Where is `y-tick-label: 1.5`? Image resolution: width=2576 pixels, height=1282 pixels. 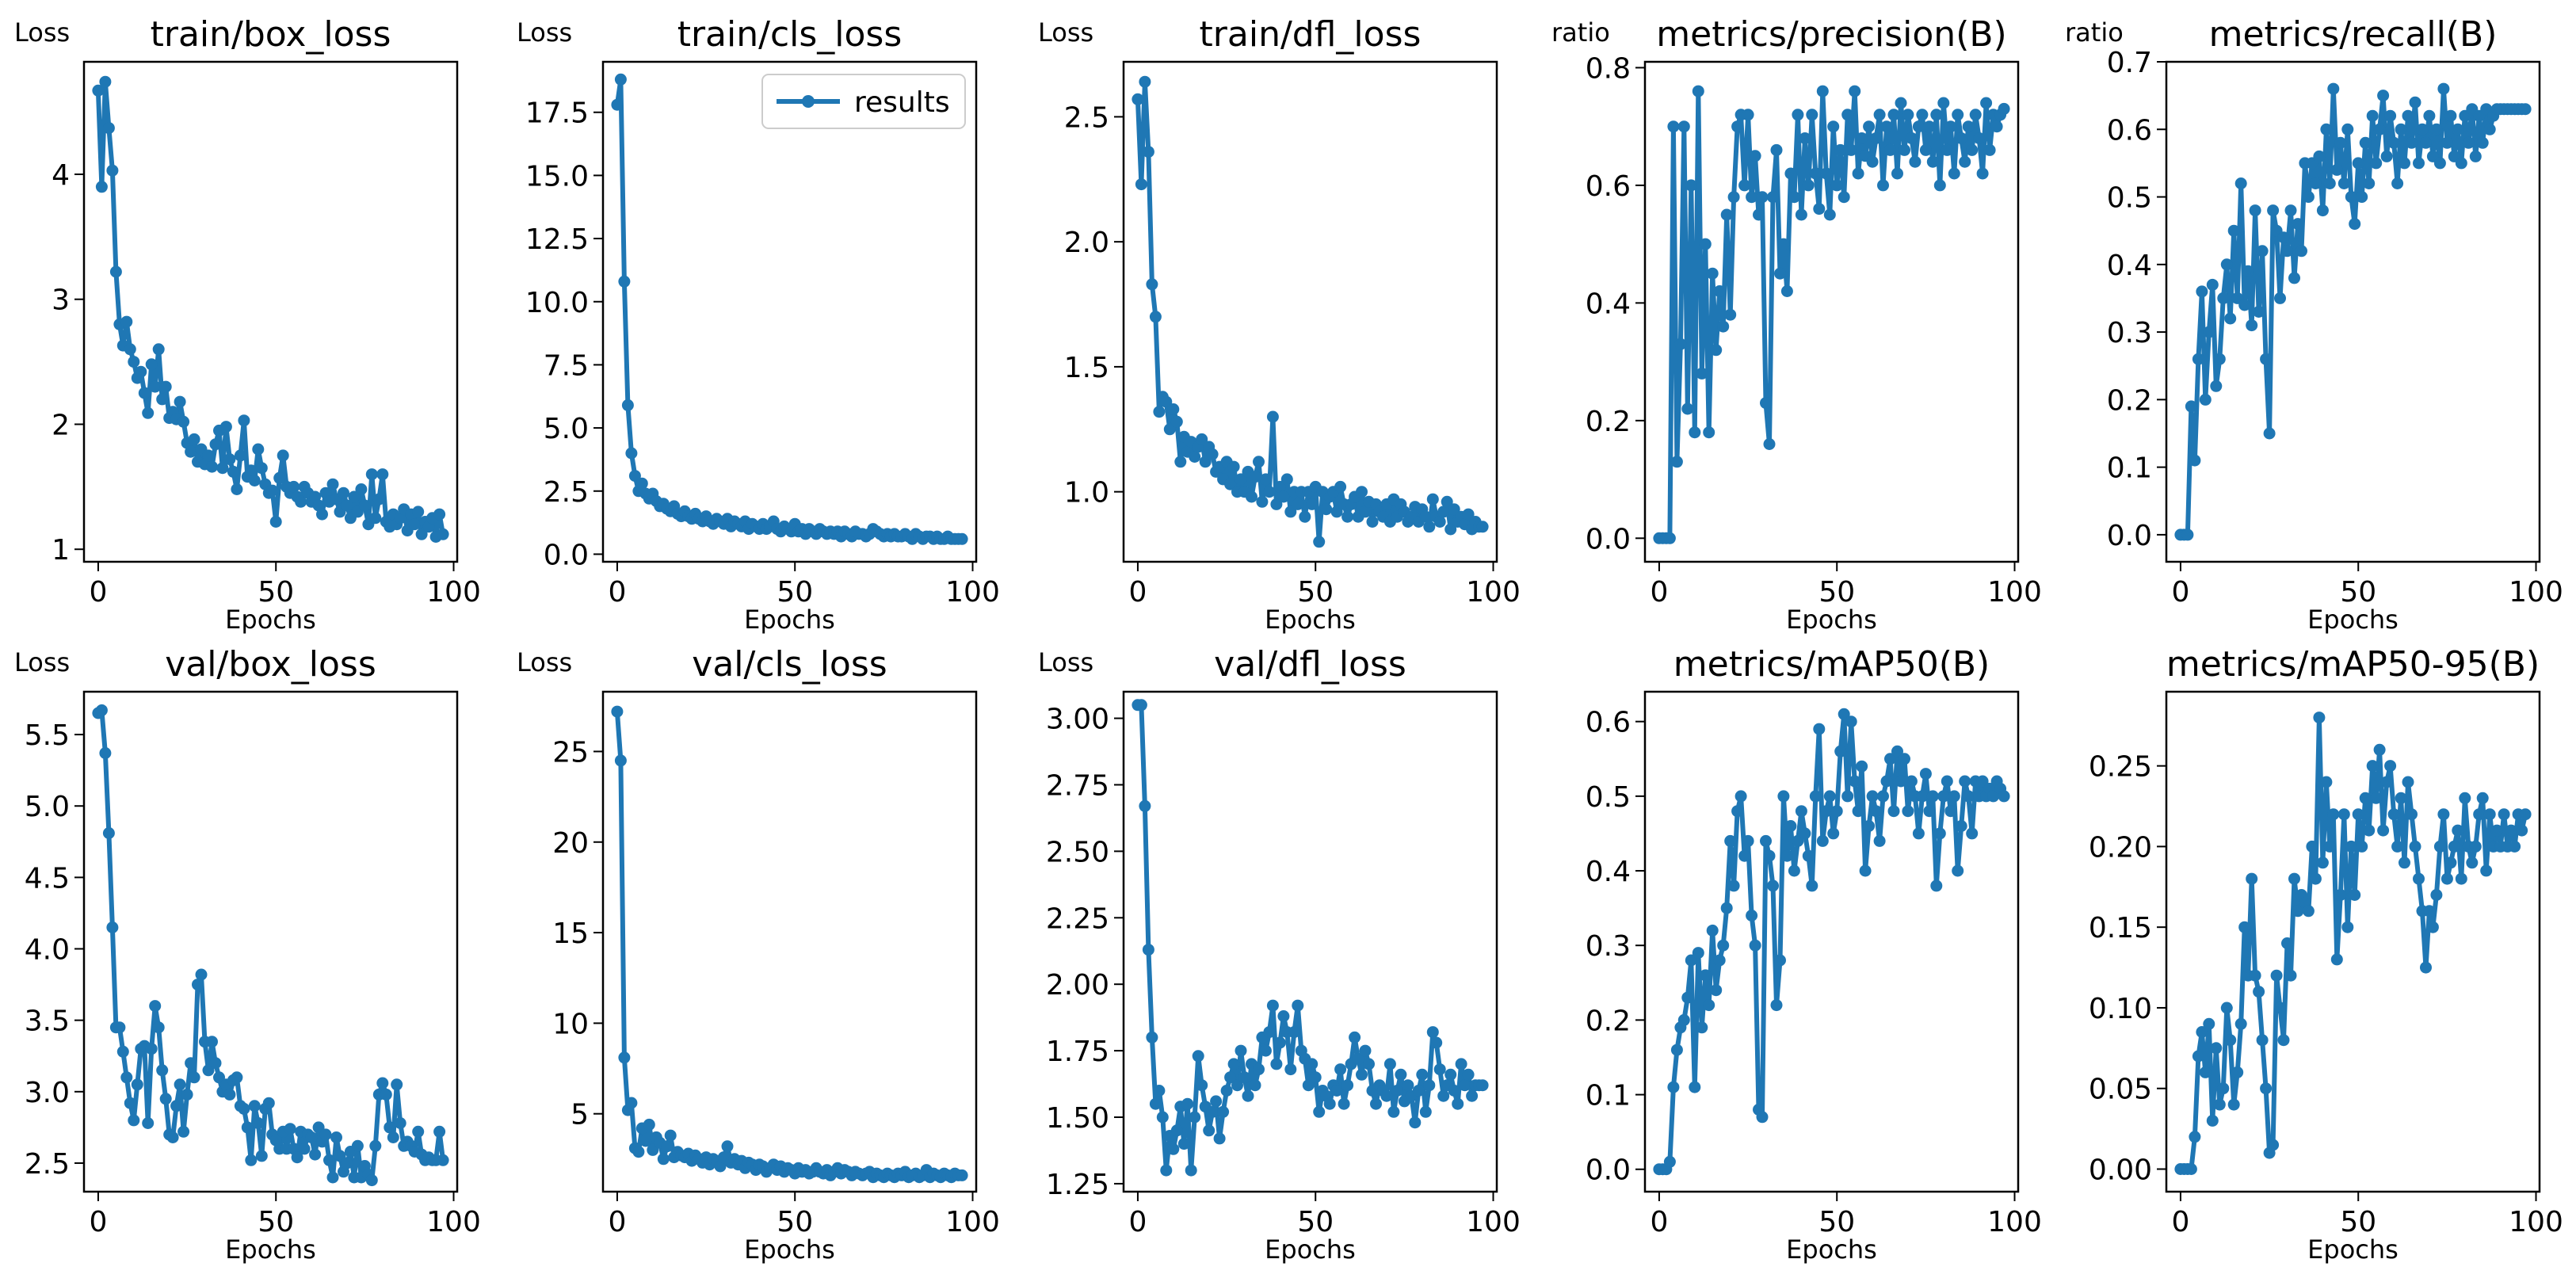 y-tick-label: 1.5 is located at coordinates (1086, 368).